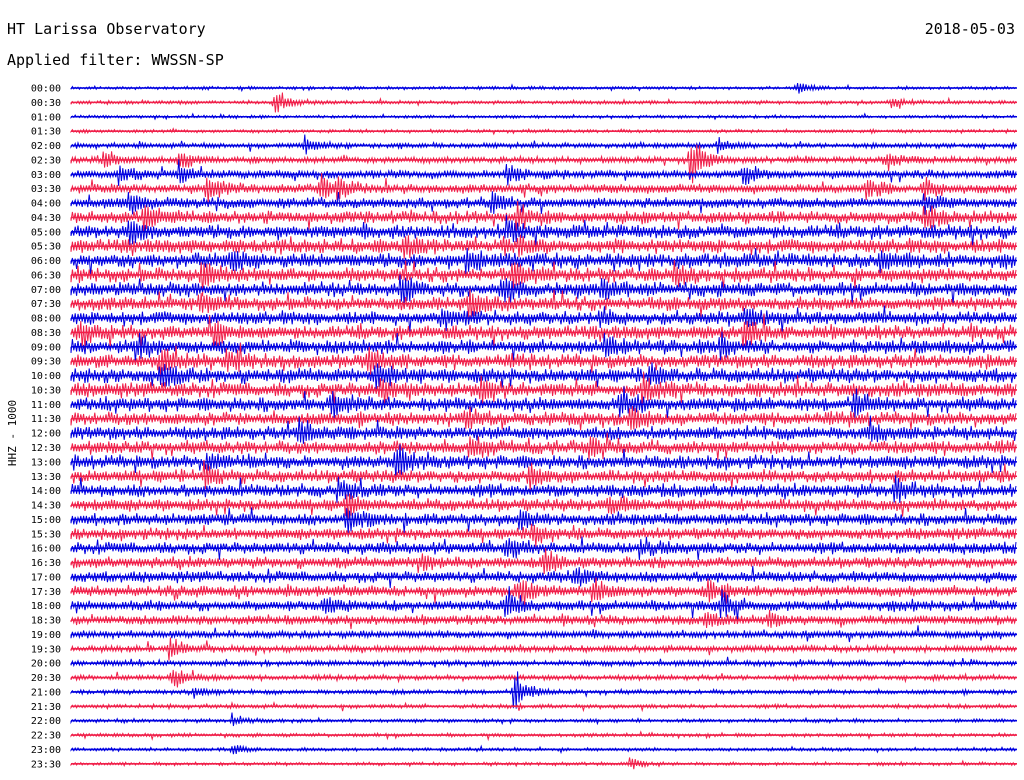 The image size is (1024, 780). Describe the element at coordinates (46, 434) in the screenshot. I see `row-label: 12:00` at that location.